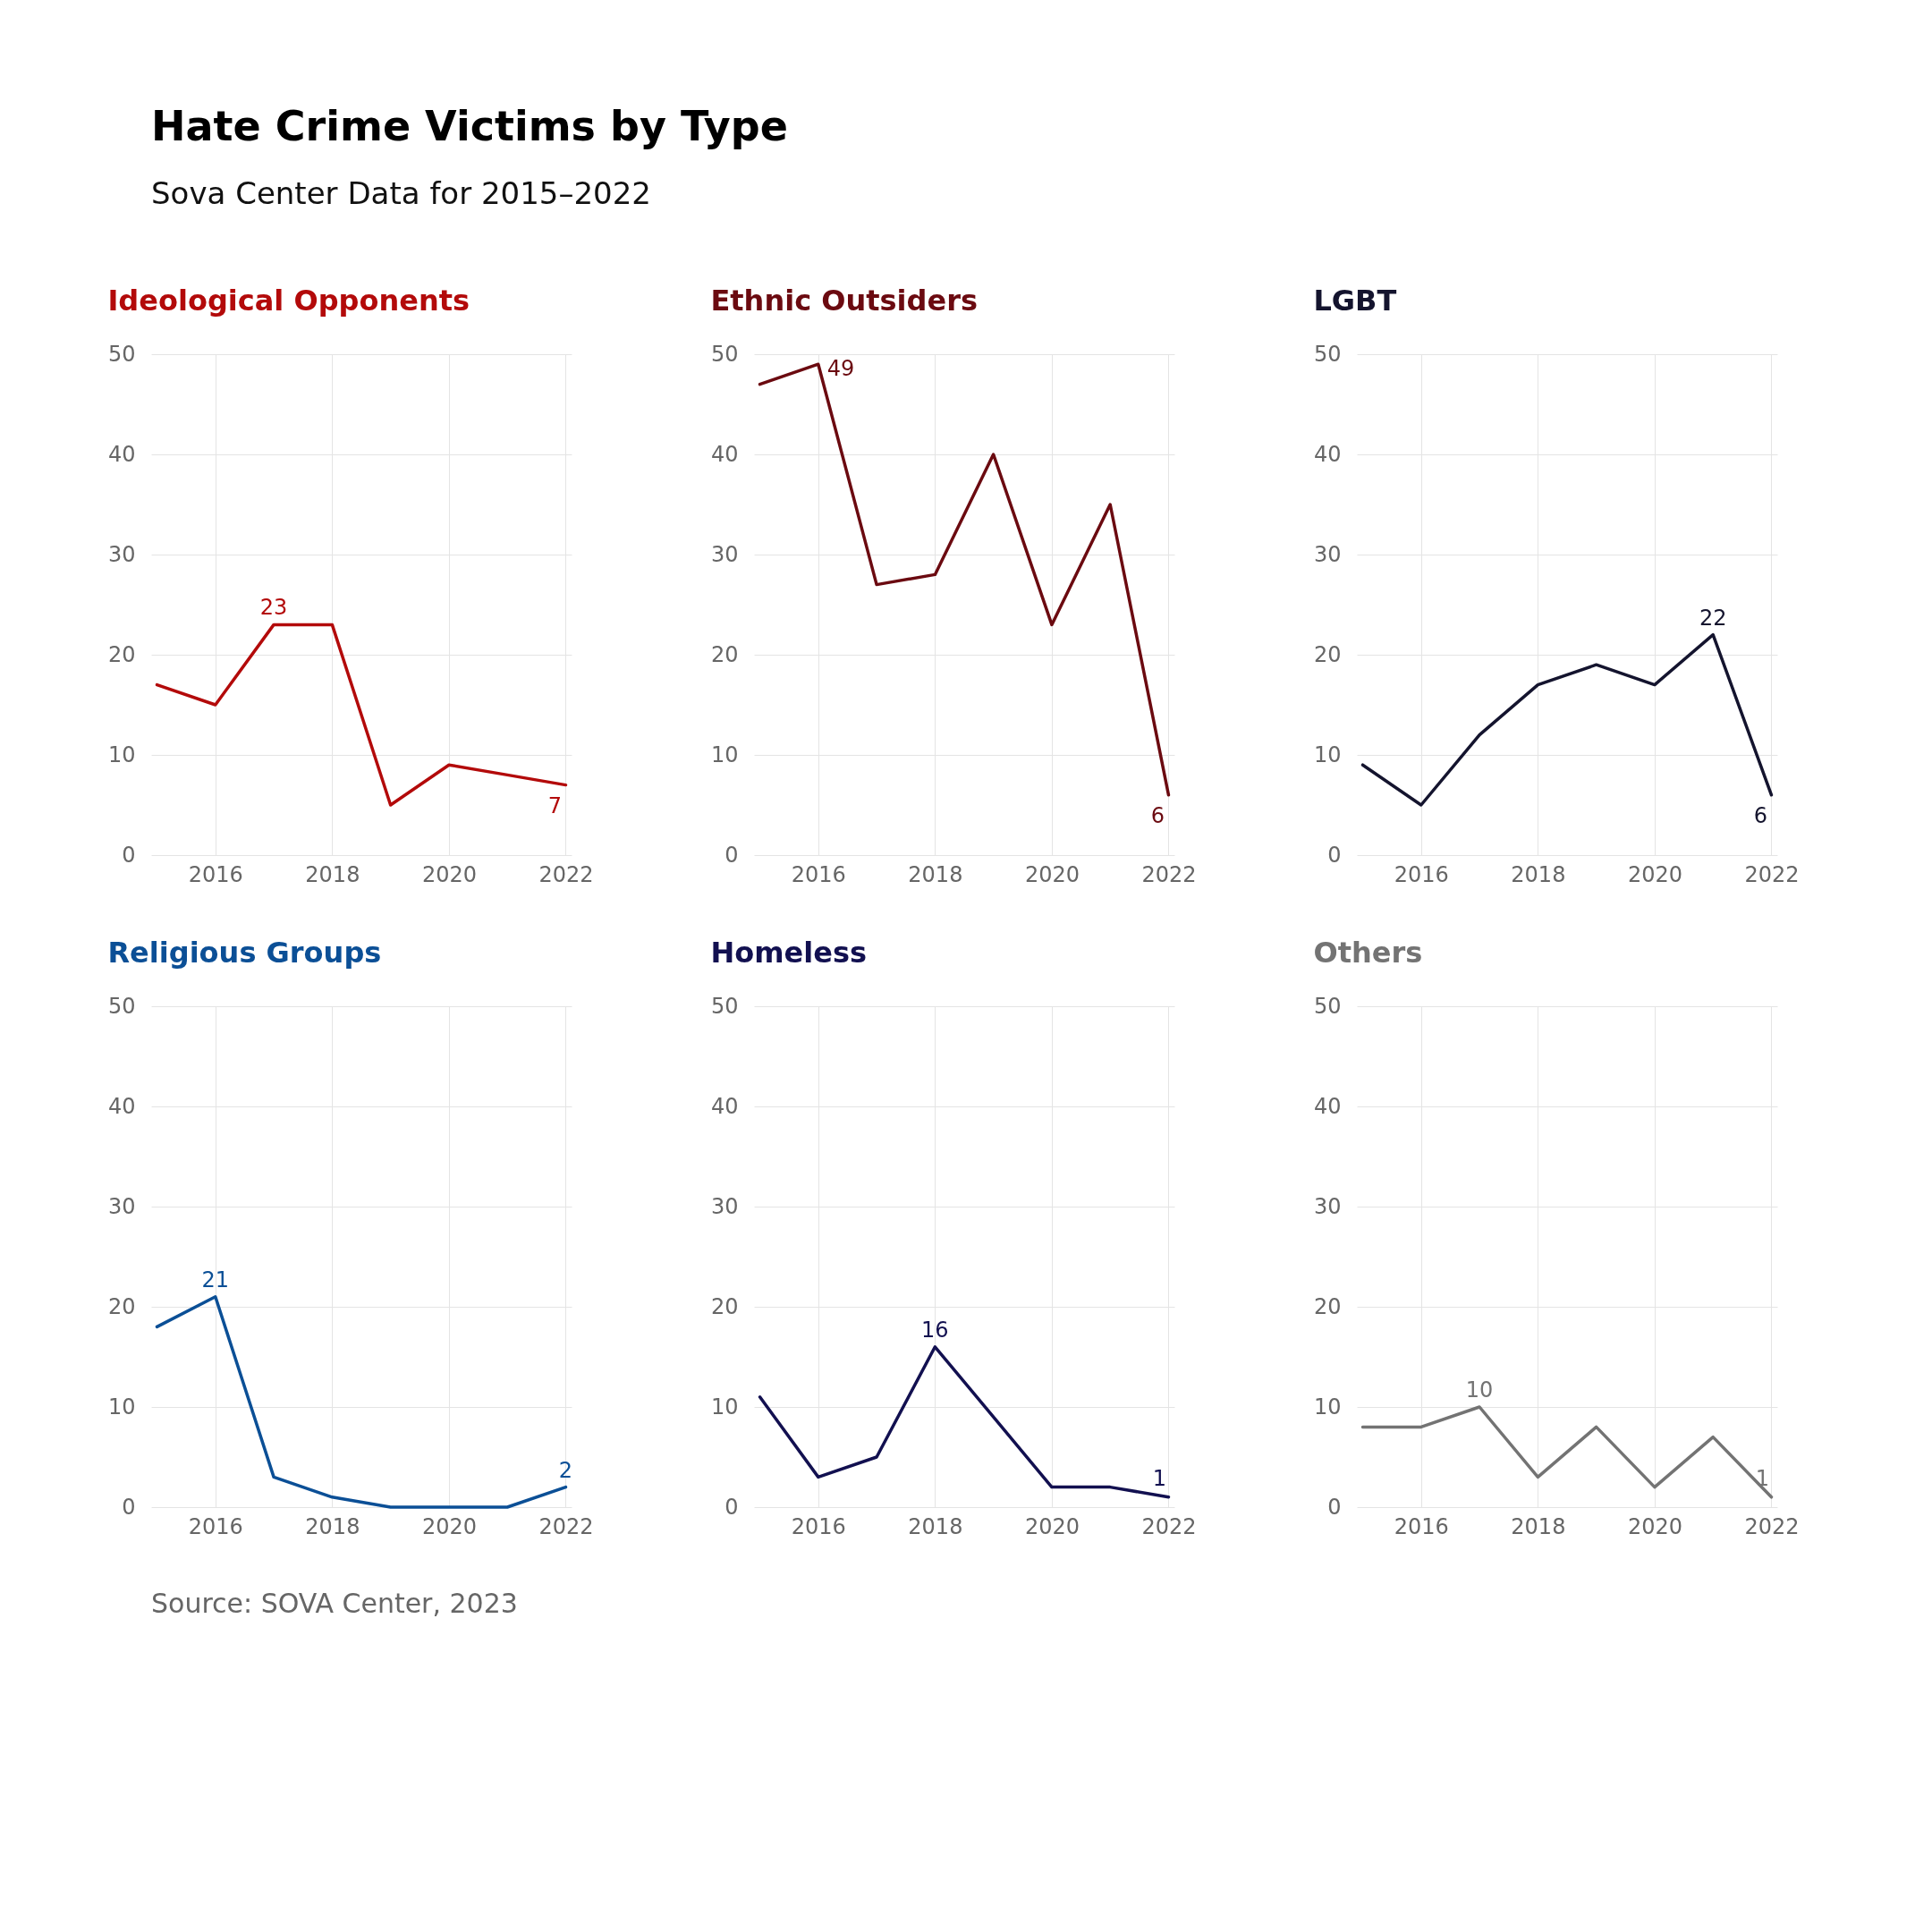 The image size is (1932, 1932). I want to click on annotation: 7, so click(555, 805).